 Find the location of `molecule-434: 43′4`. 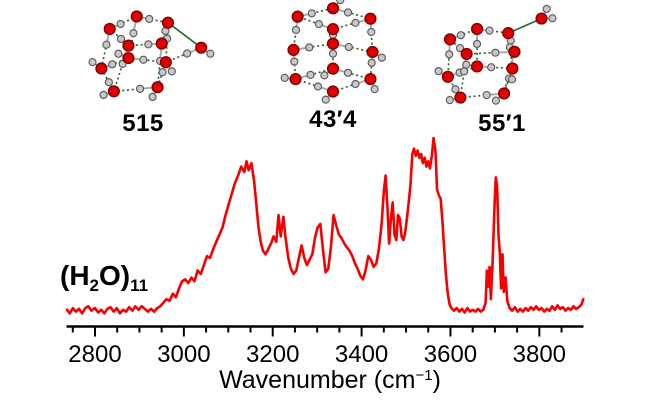

molecule-434: 43′4 is located at coordinates (333, 67).